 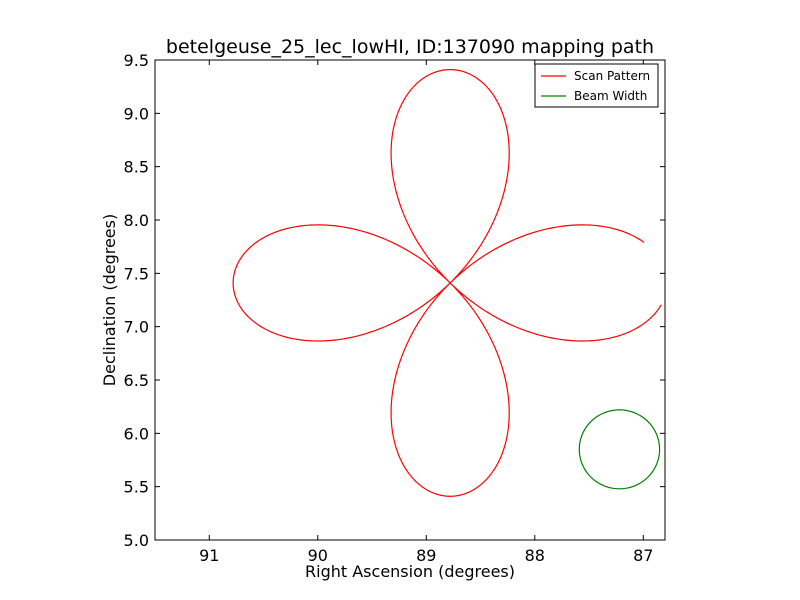 I want to click on legend-label-beam-width: Beam Width, so click(x=610, y=96).